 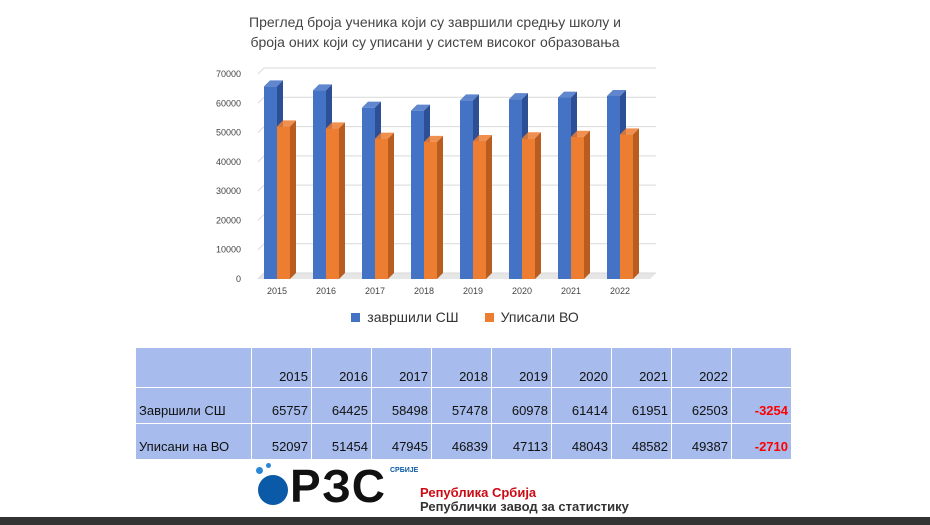 I want to click on table-year-header: 2016, so click(x=341, y=367).